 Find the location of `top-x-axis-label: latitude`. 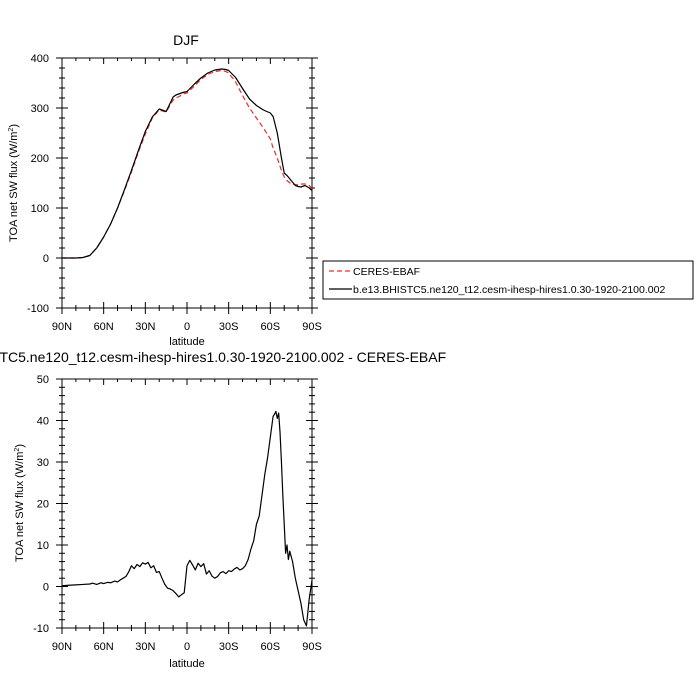

top-x-axis-label: latitude is located at coordinates (186, 342).